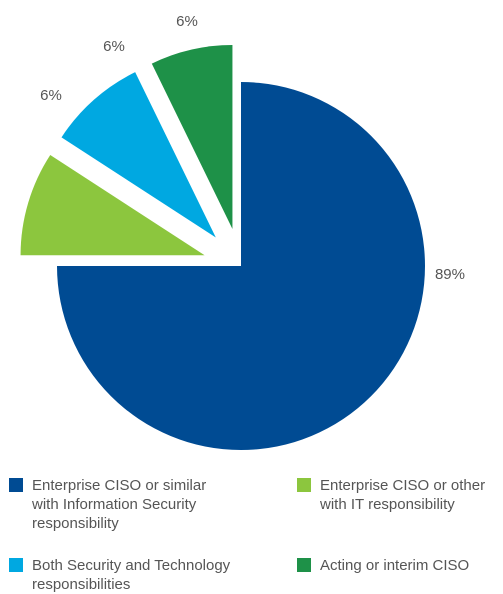  Describe the element at coordinates (114, 46) in the screenshot. I see `data-label-security-and-technology: 6%` at that location.